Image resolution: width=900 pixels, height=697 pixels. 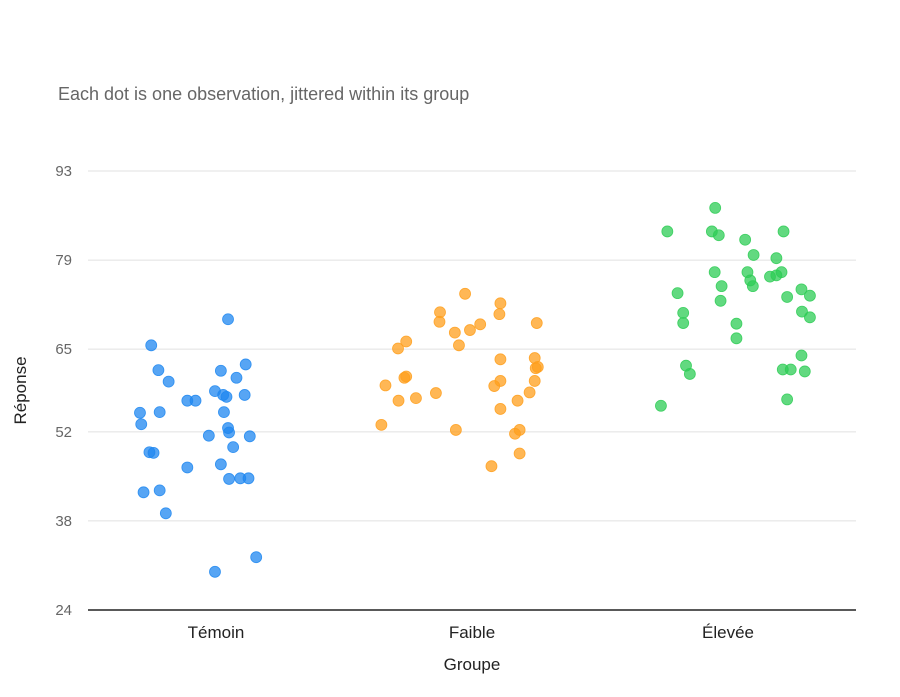 What do you see at coordinates (63, 260) in the screenshot?
I see `y-tick-label: 79` at bounding box center [63, 260].